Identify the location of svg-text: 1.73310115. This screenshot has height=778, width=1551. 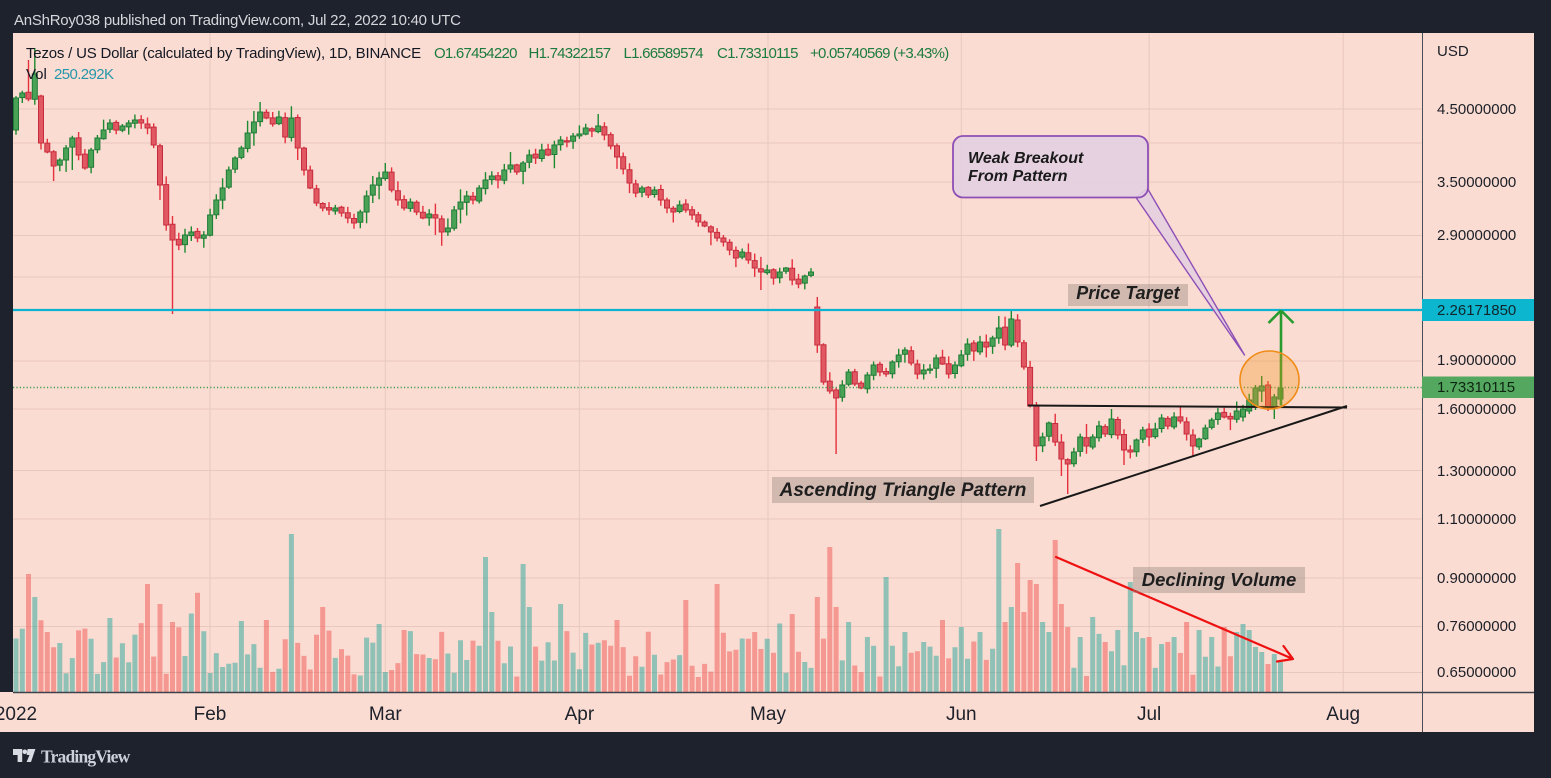
(1476, 387).